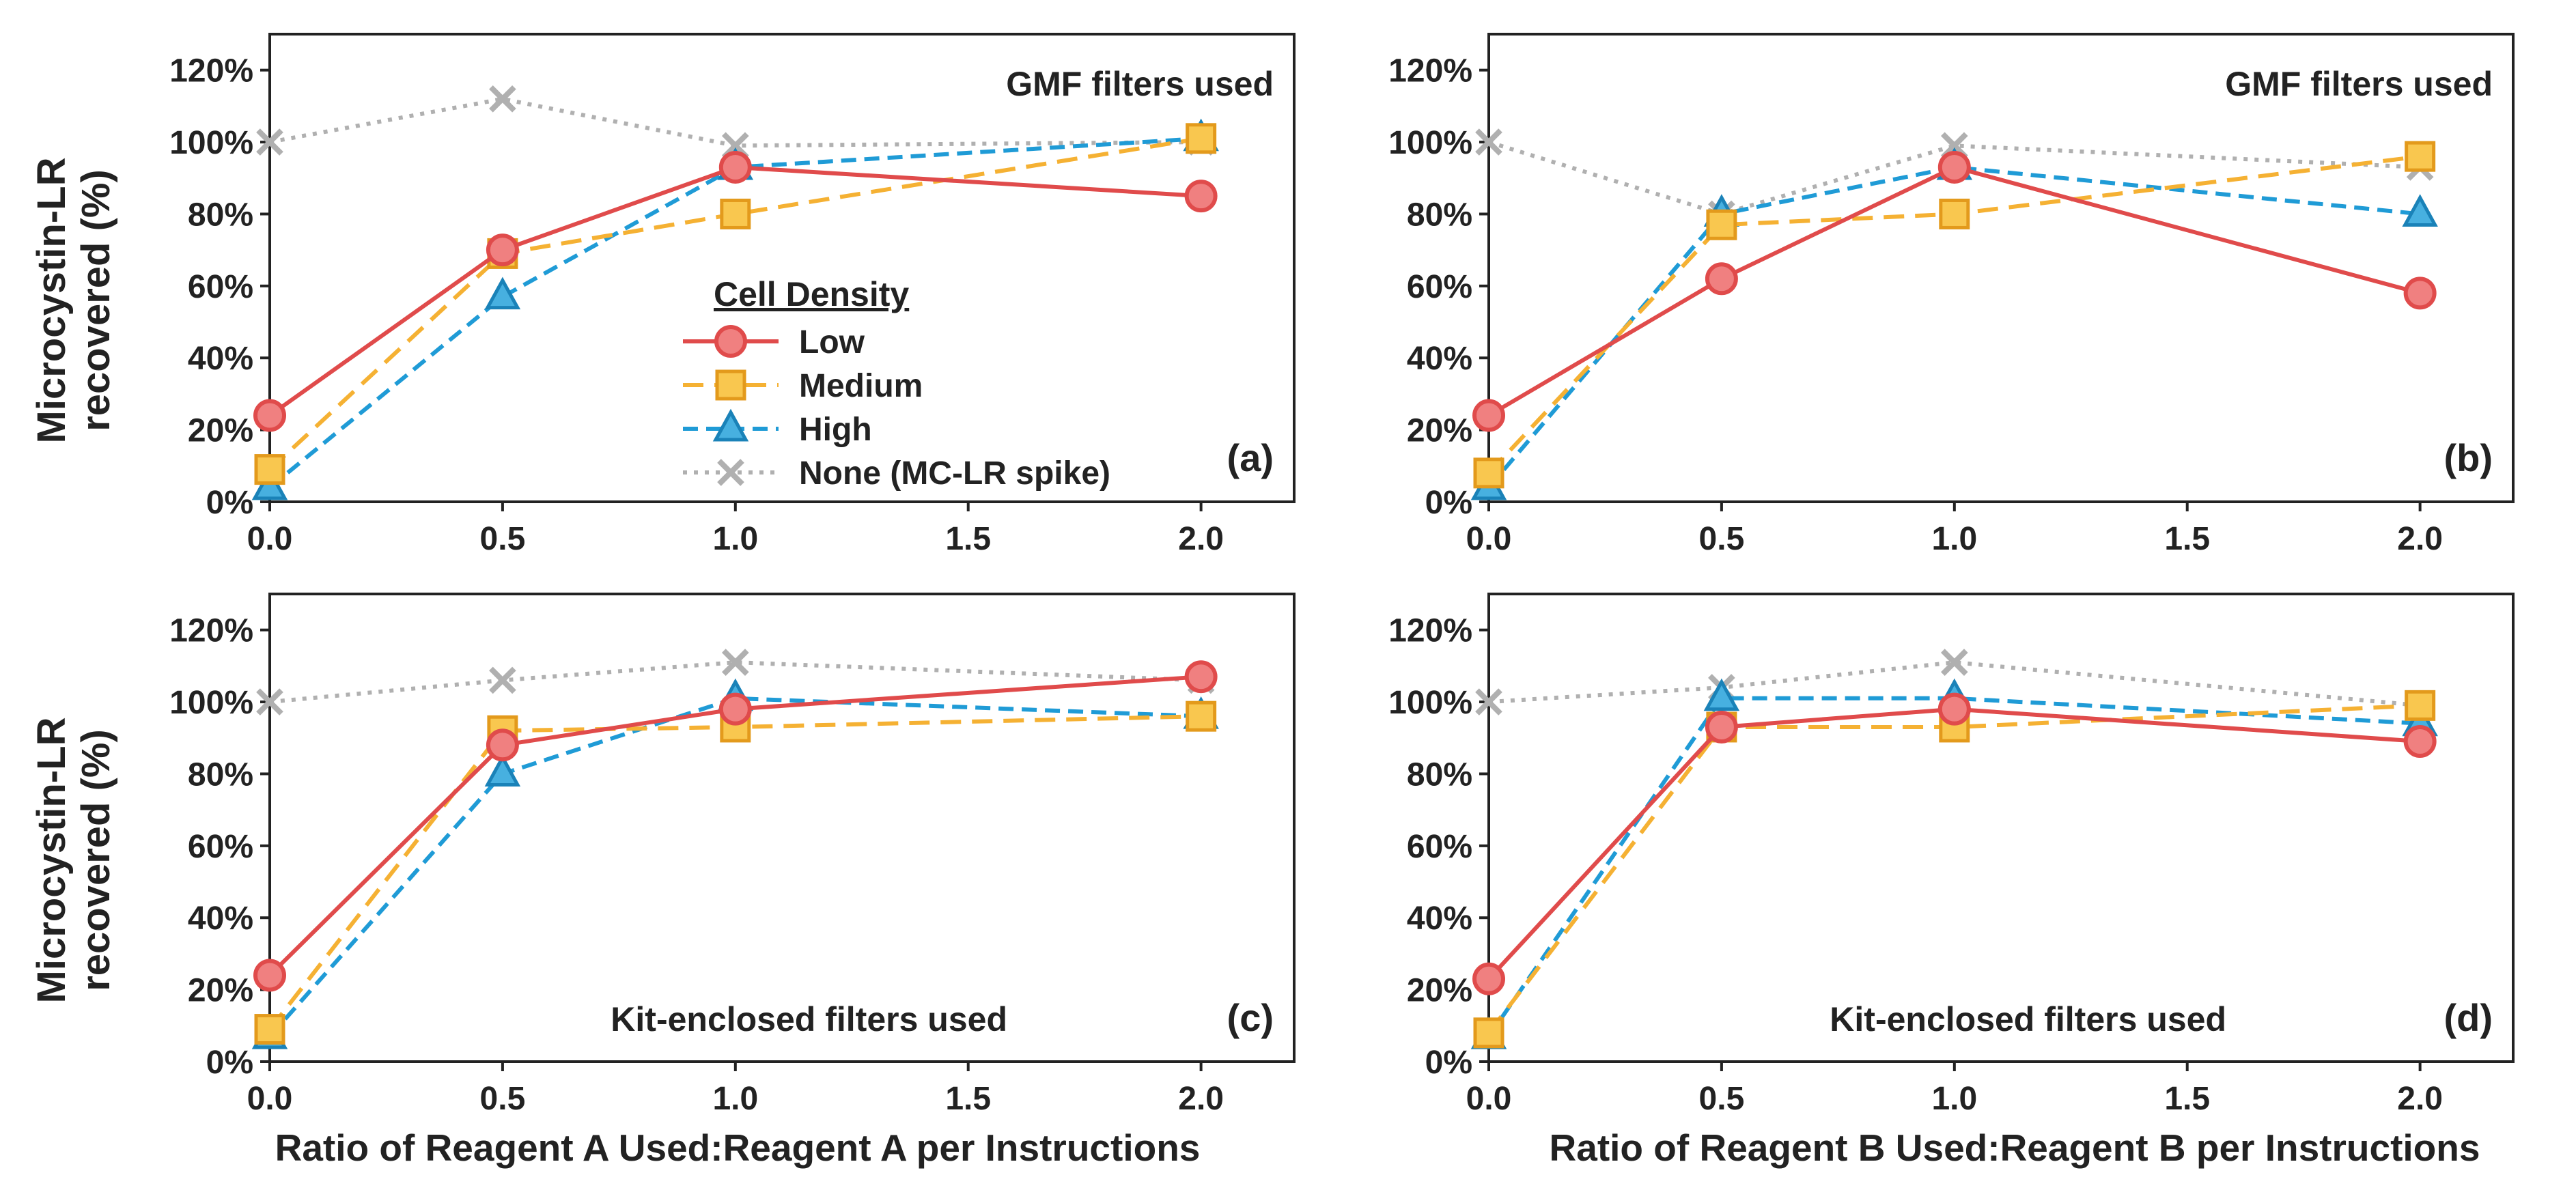 The image size is (2576, 1190). Describe the element at coordinates (778, 428) in the screenshot. I see `legend-entry-high: High` at that location.